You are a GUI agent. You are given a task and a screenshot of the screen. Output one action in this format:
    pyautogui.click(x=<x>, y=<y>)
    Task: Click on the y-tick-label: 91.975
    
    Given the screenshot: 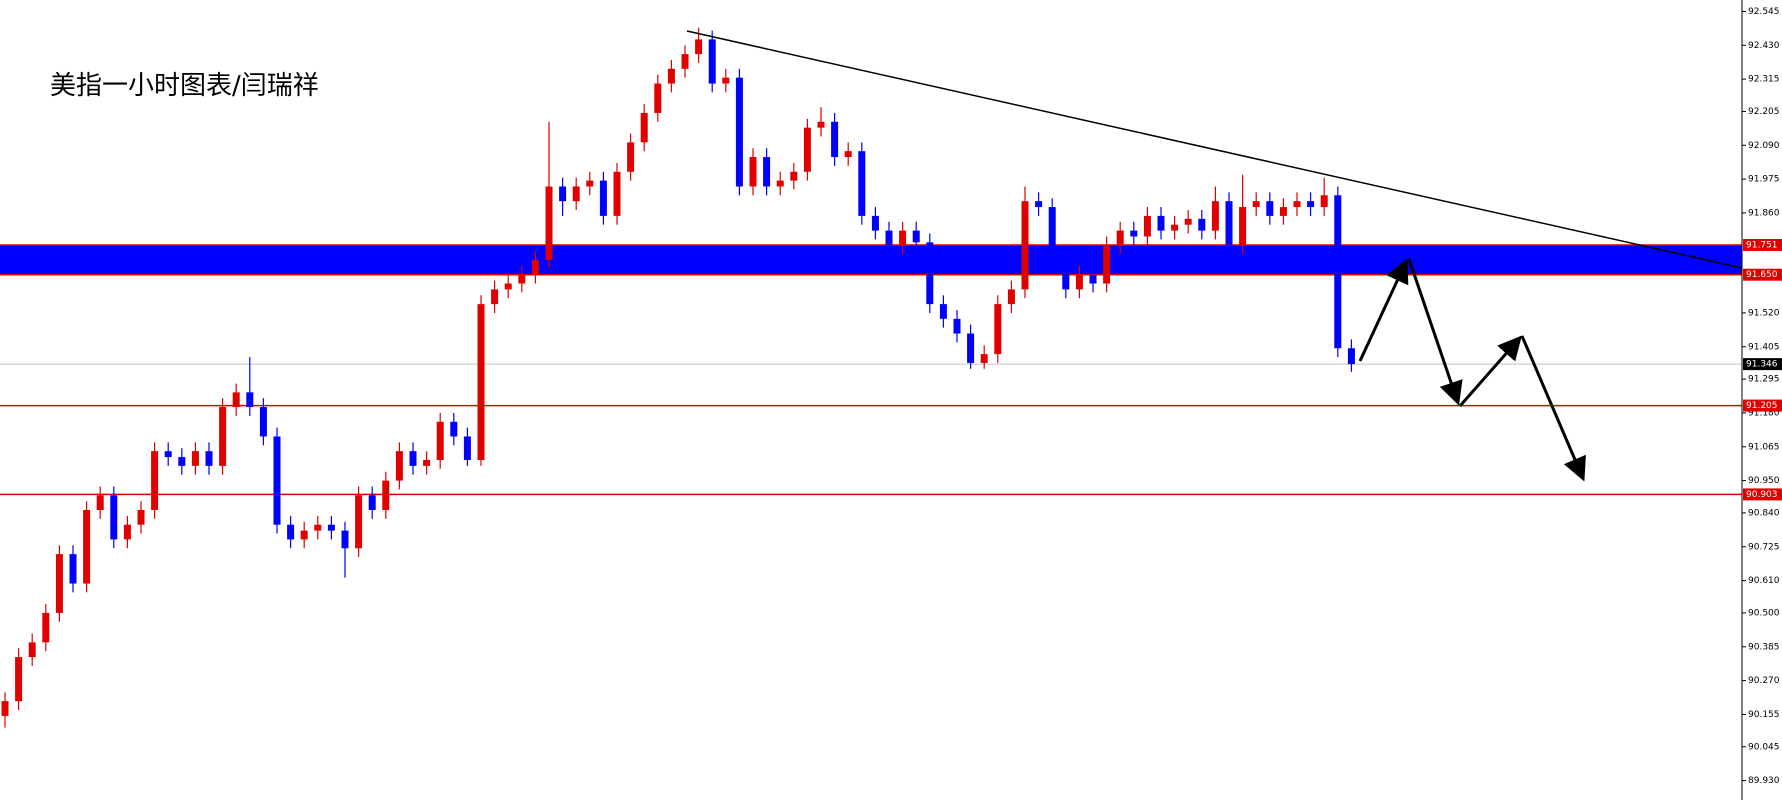 What is the action you would take?
    pyautogui.click(x=1764, y=180)
    